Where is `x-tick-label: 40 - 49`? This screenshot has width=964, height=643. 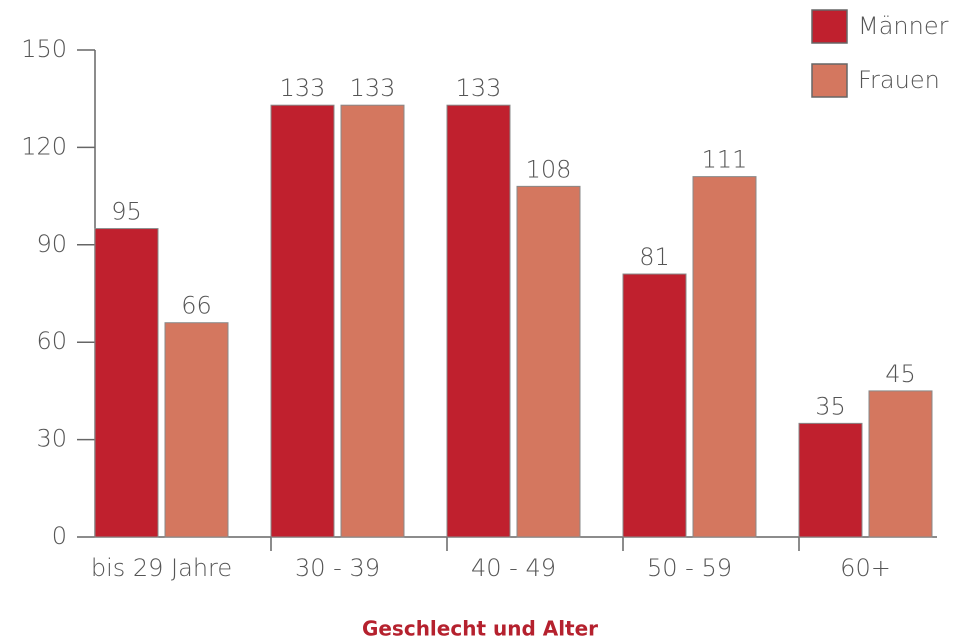
x-tick-label: 40 - 49 is located at coordinates (513, 568).